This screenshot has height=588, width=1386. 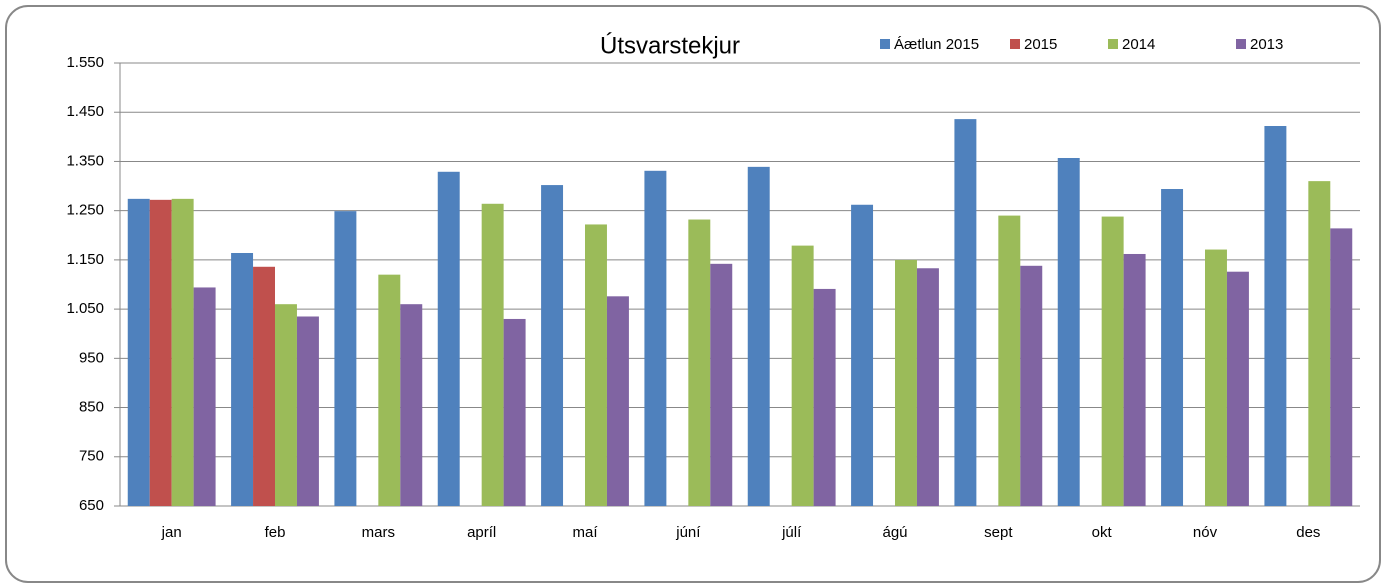 What do you see at coordinates (85, 259) in the screenshot?
I see `y-tick-label: 1.150` at bounding box center [85, 259].